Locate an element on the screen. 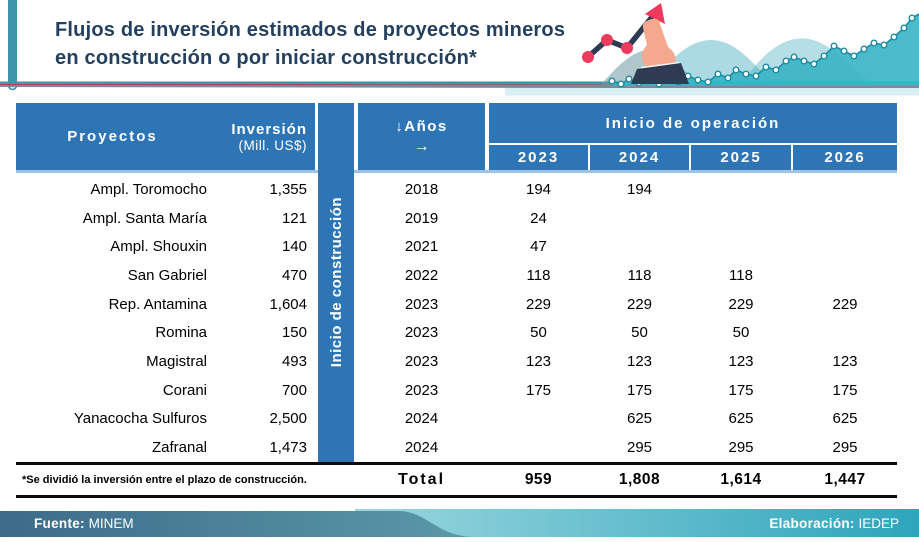  project-name: Ampl. Santa María is located at coordinates (144, 218).